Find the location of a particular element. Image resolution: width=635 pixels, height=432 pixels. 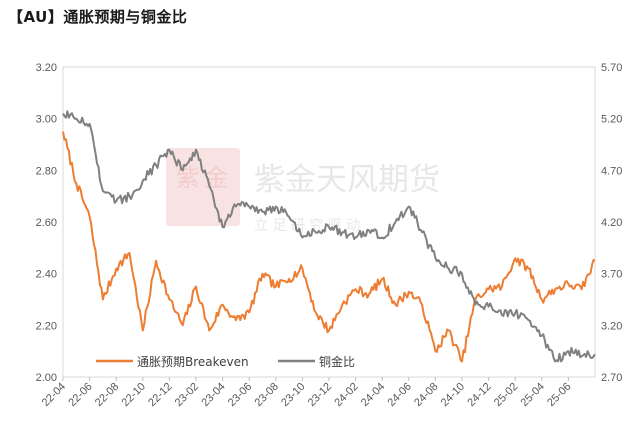

right-axis: 2.70 3.20 3.70 4.20 4.70 5.20 5.70 is located at coordinates (611, 223).